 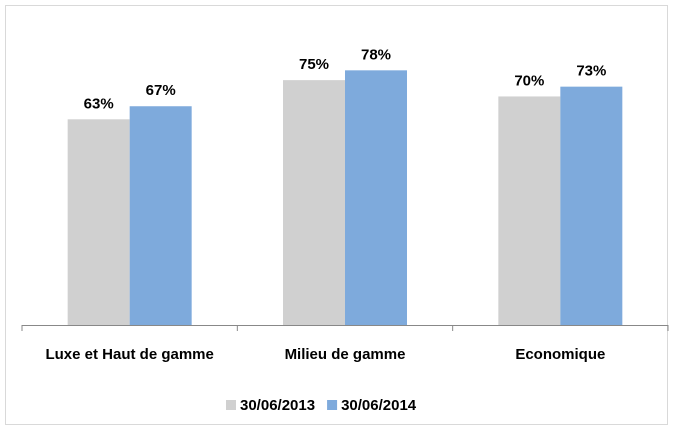 I want to click on legend-label: 30/06/2014, so click(x=379, y=405).